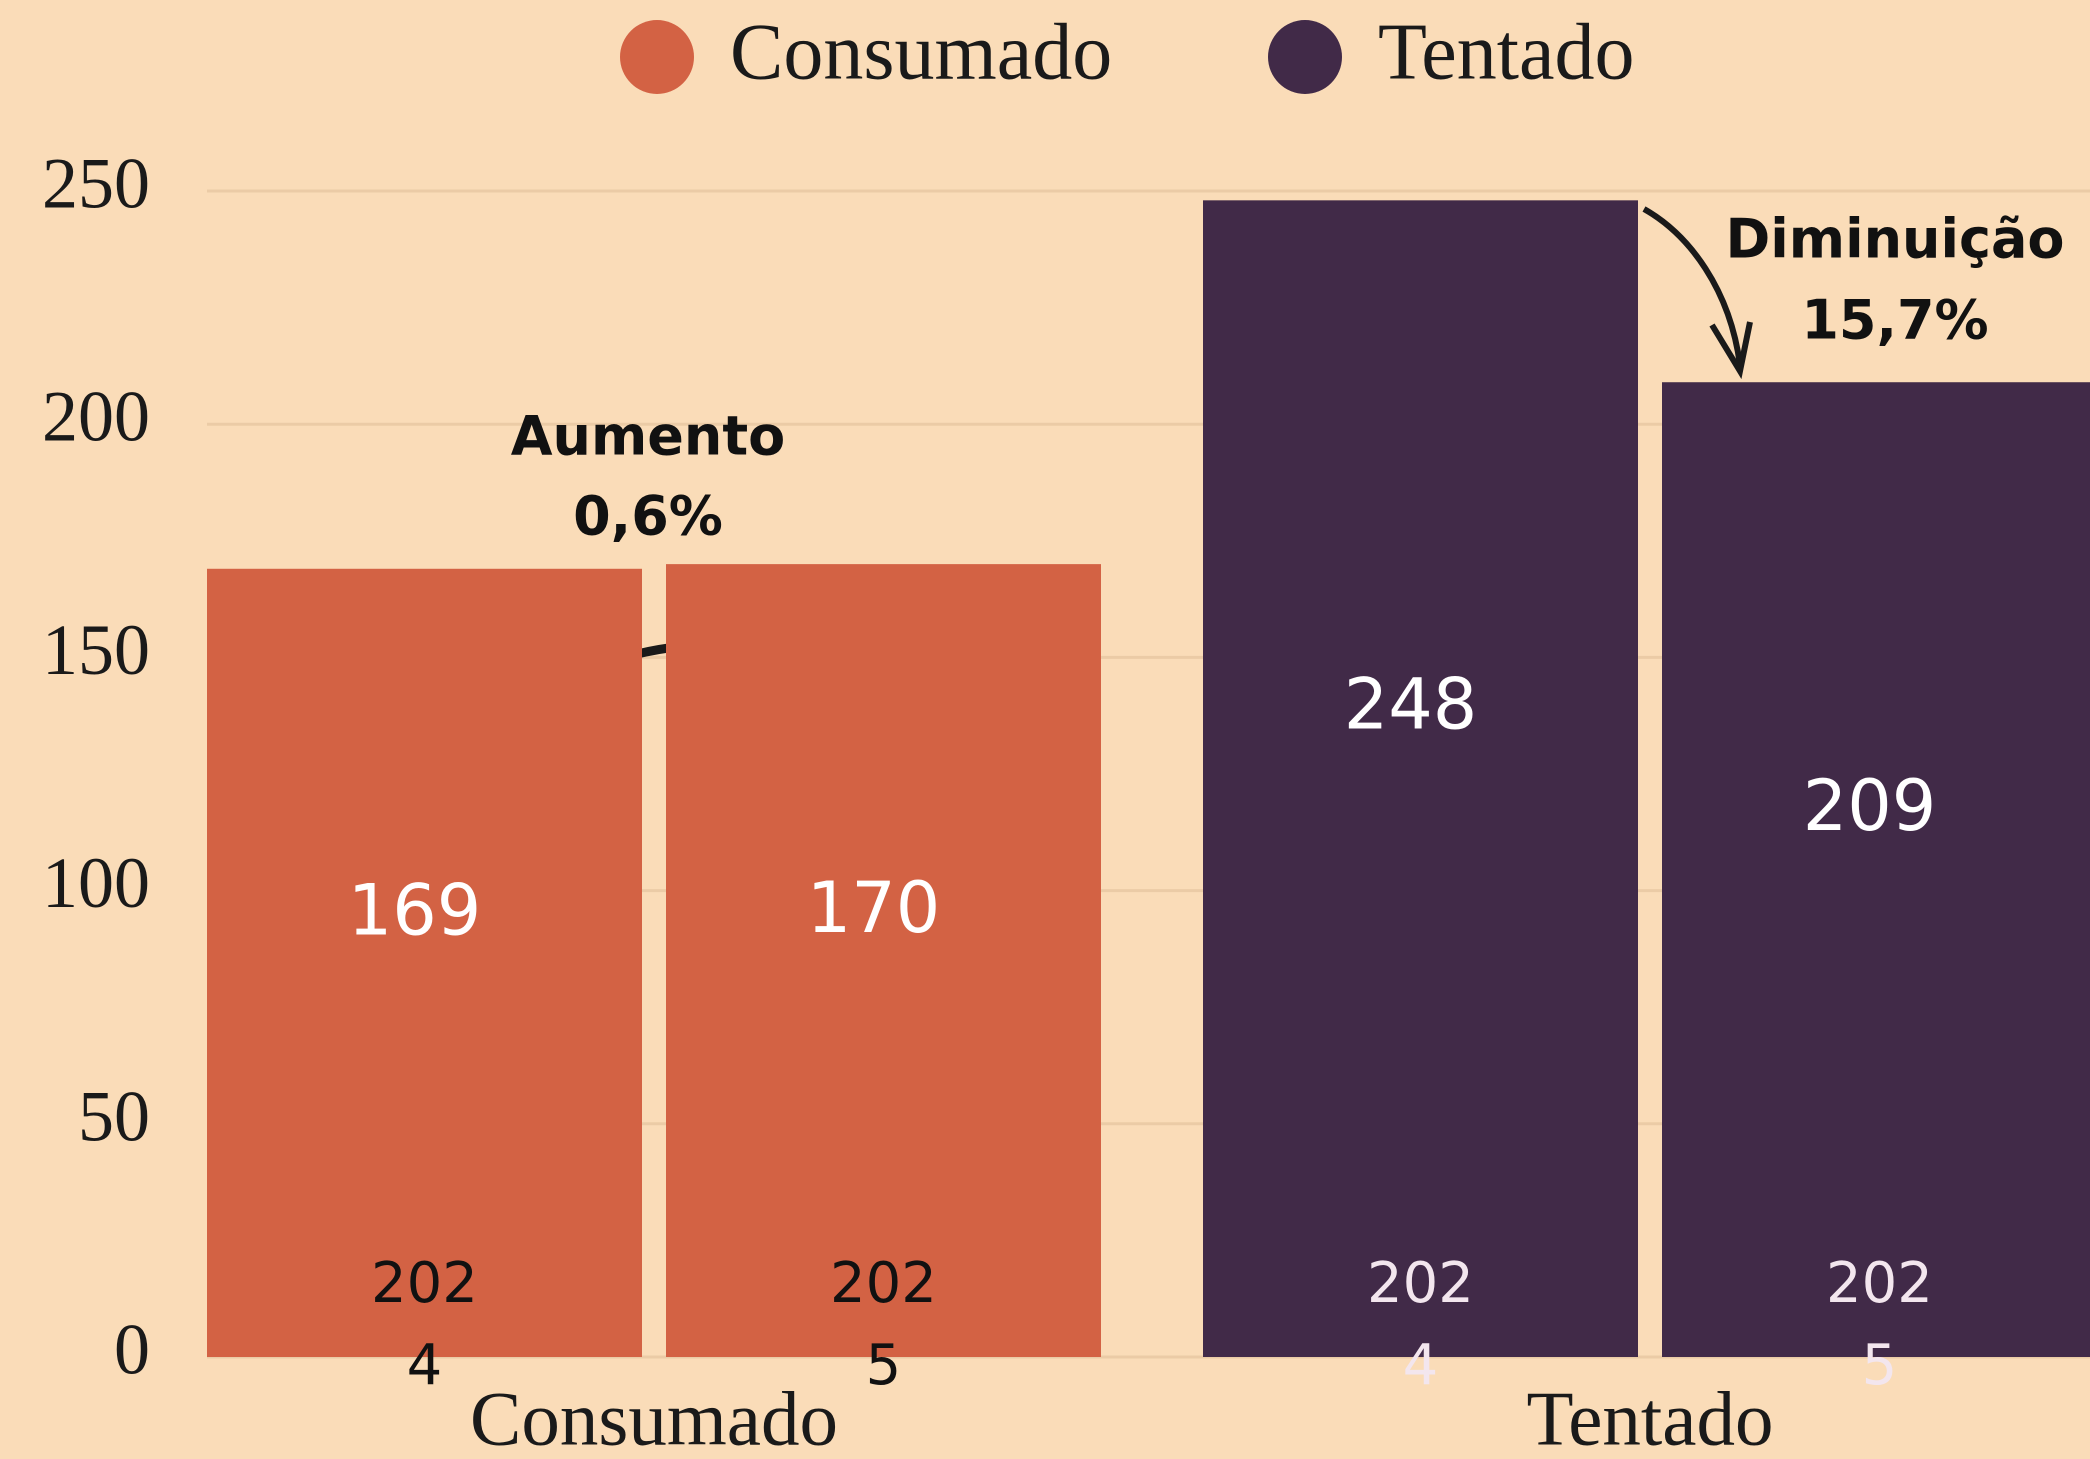  What do you see at coordinates (1411, 704) in the screenshot?
I see `value-label: 248` at bounding box center [1411, 704].